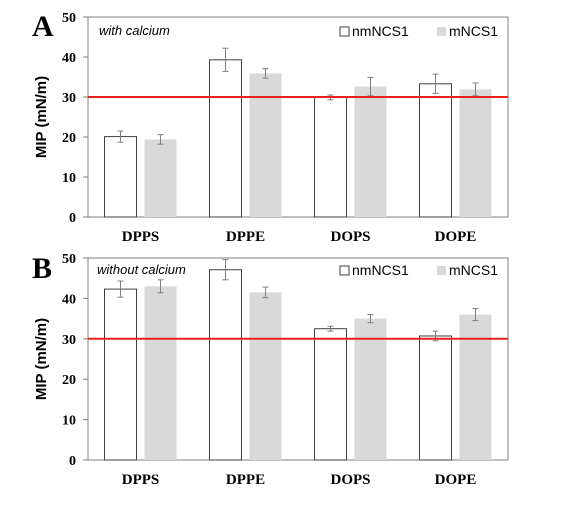  What do you see at coordinates (42, 268) in the screenshot?
I see `panel-letter: B` at bounding box center [42, 268].